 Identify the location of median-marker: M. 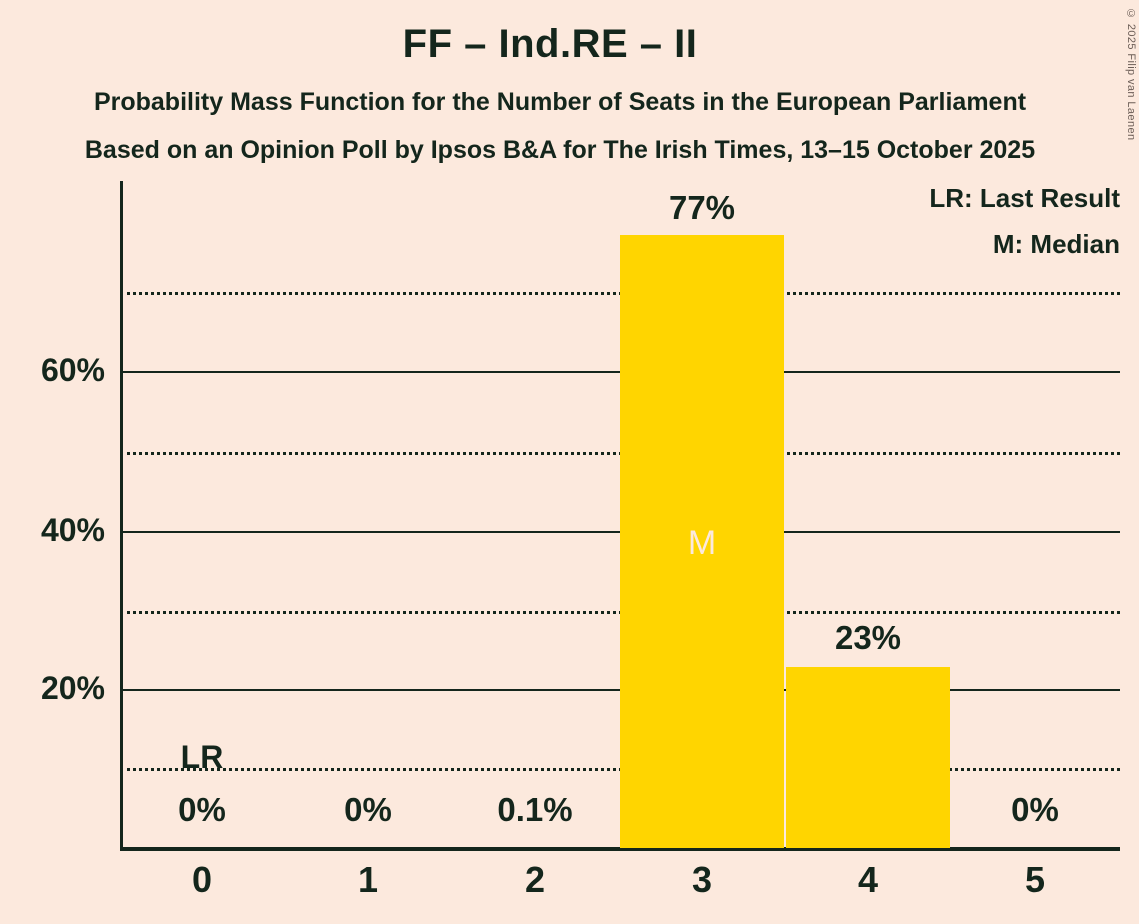
(702, 543).